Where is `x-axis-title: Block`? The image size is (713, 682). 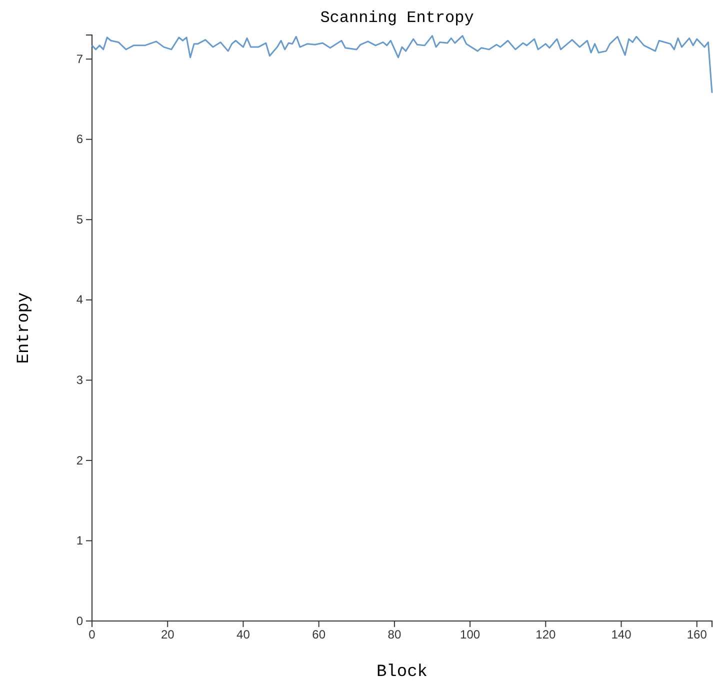
x-axis-title: Block is located at coordinates (402, 672).